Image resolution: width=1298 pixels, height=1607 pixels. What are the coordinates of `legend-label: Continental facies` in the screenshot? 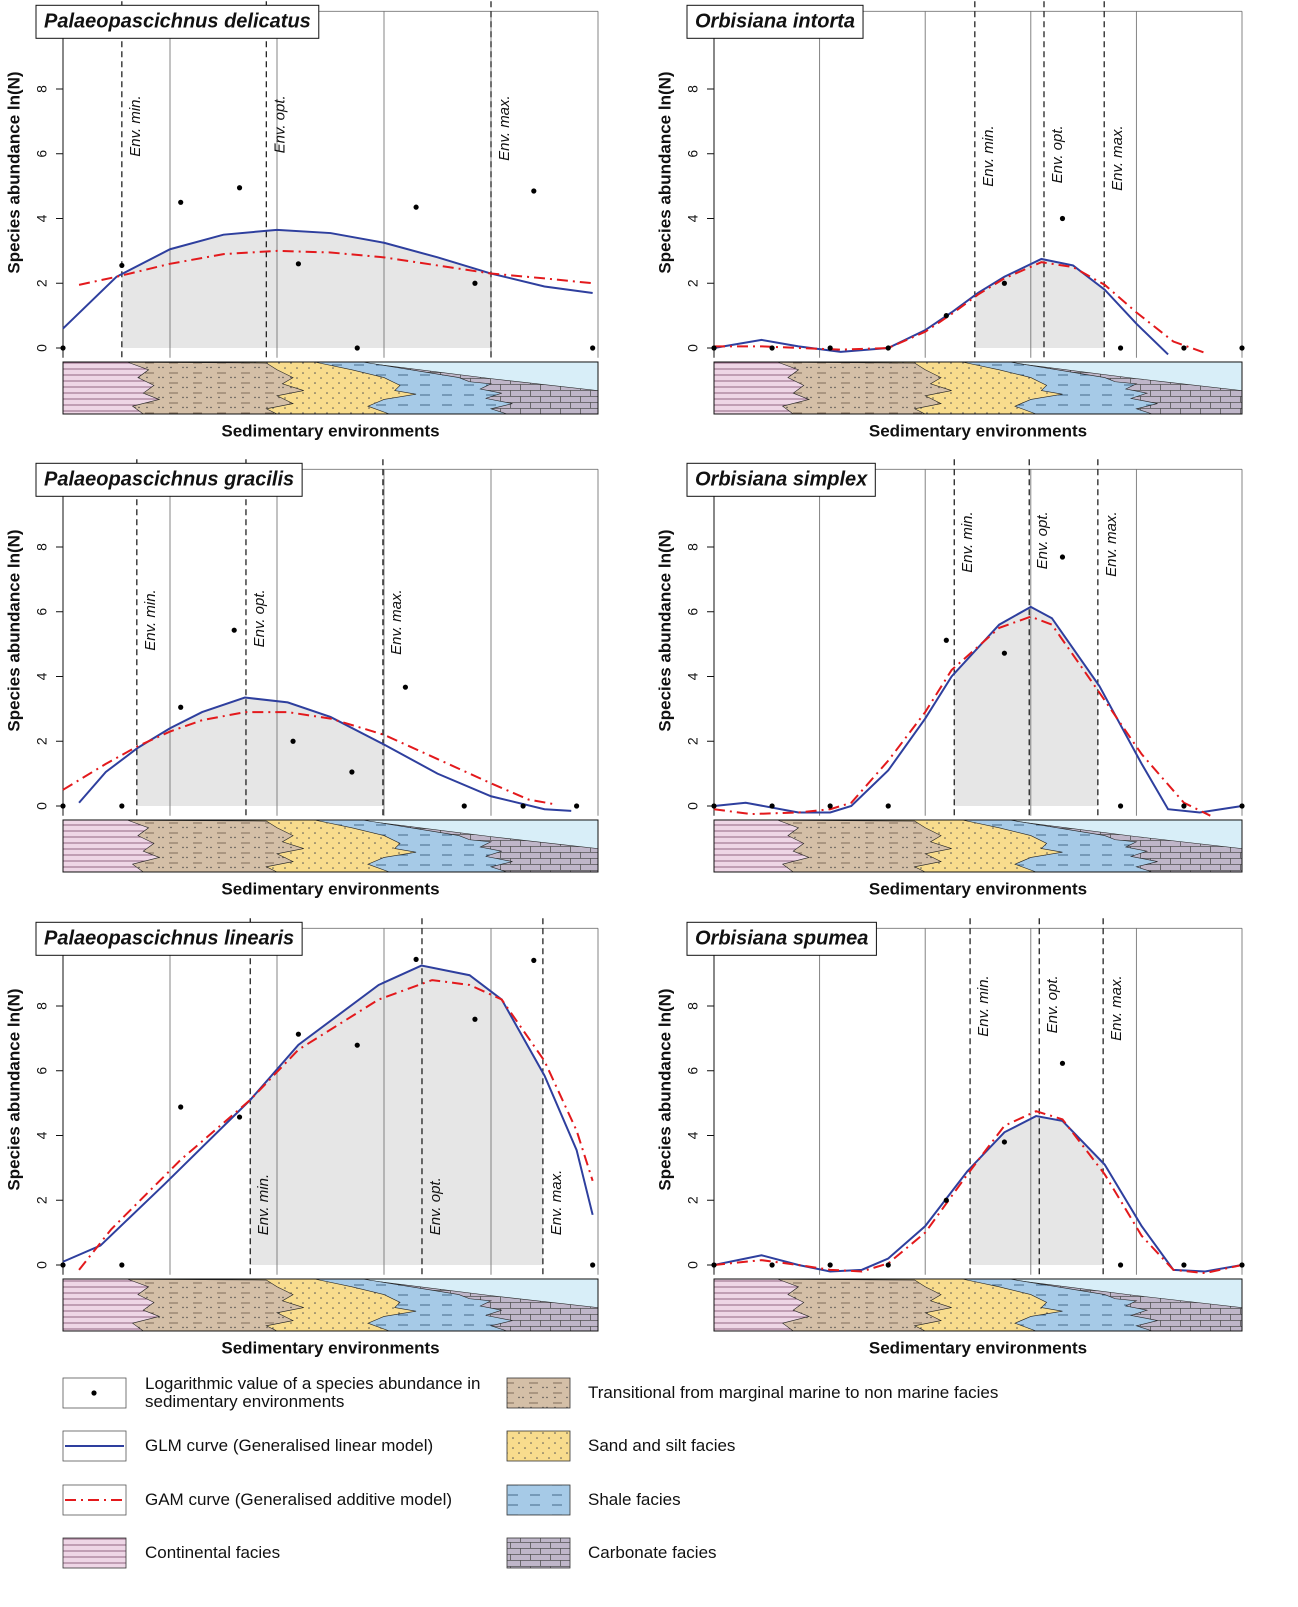 It's located at (213, 1552).